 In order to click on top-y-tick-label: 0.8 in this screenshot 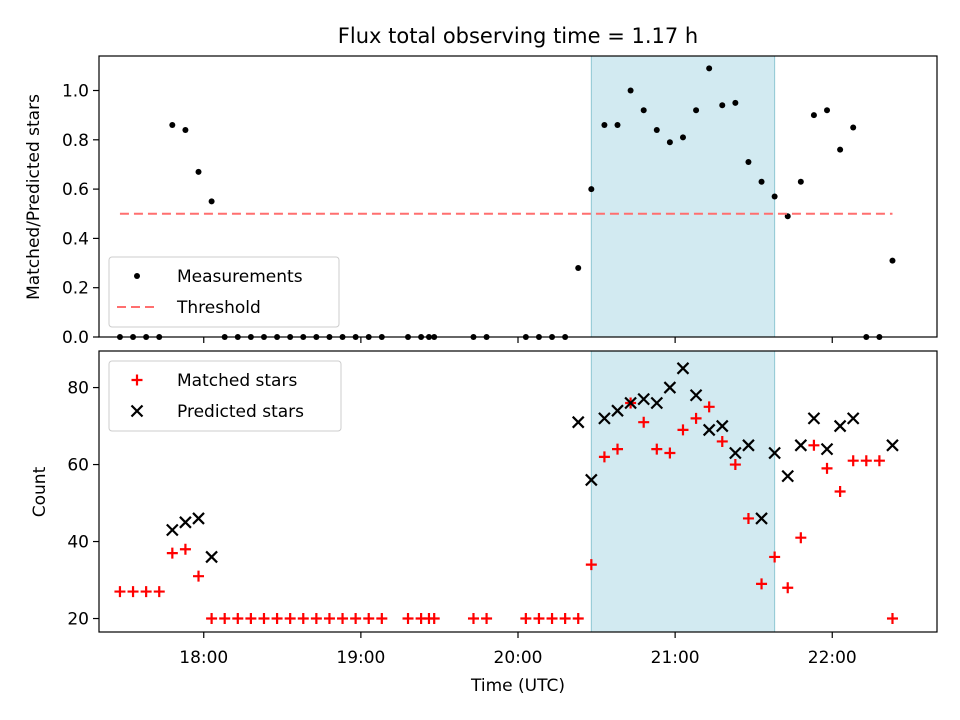, I will do `click(75, 141)`.